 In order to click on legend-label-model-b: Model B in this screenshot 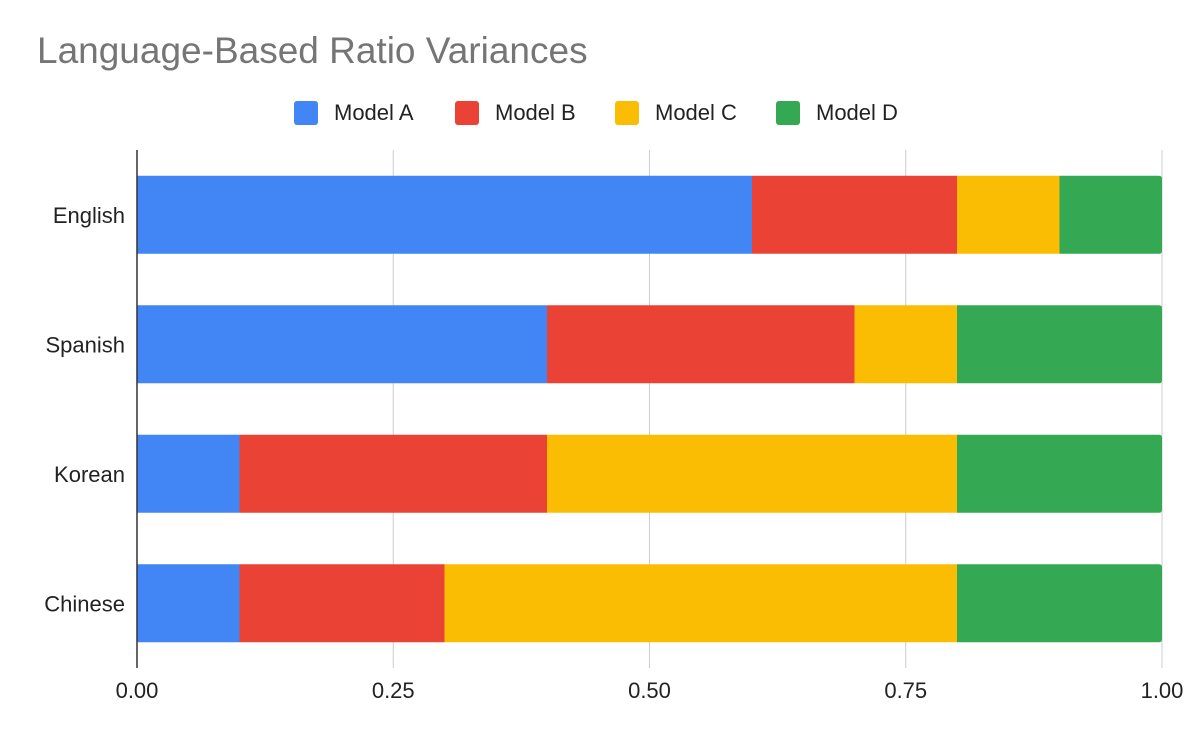, I will do `click(535, 112)`.